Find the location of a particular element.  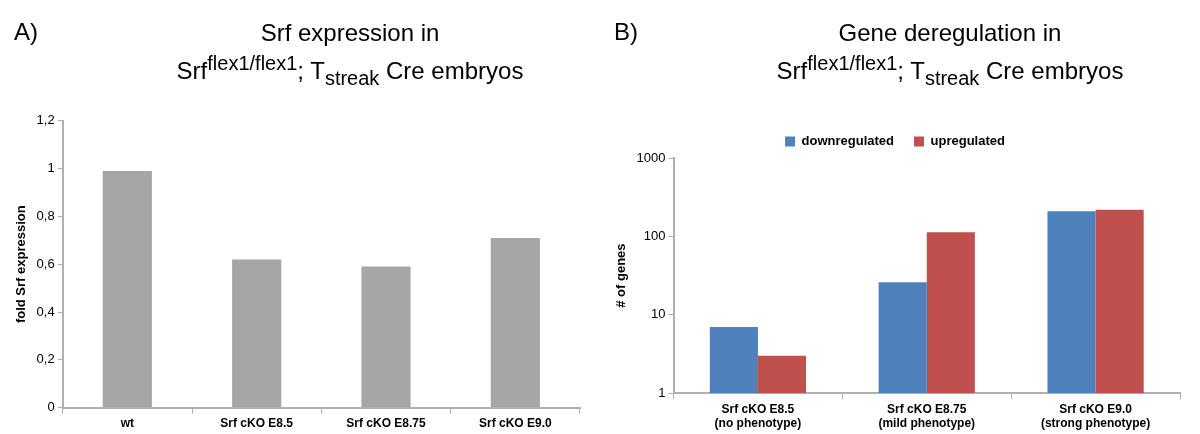

y-tick-label: 10 is located at coordinates (658, 314).